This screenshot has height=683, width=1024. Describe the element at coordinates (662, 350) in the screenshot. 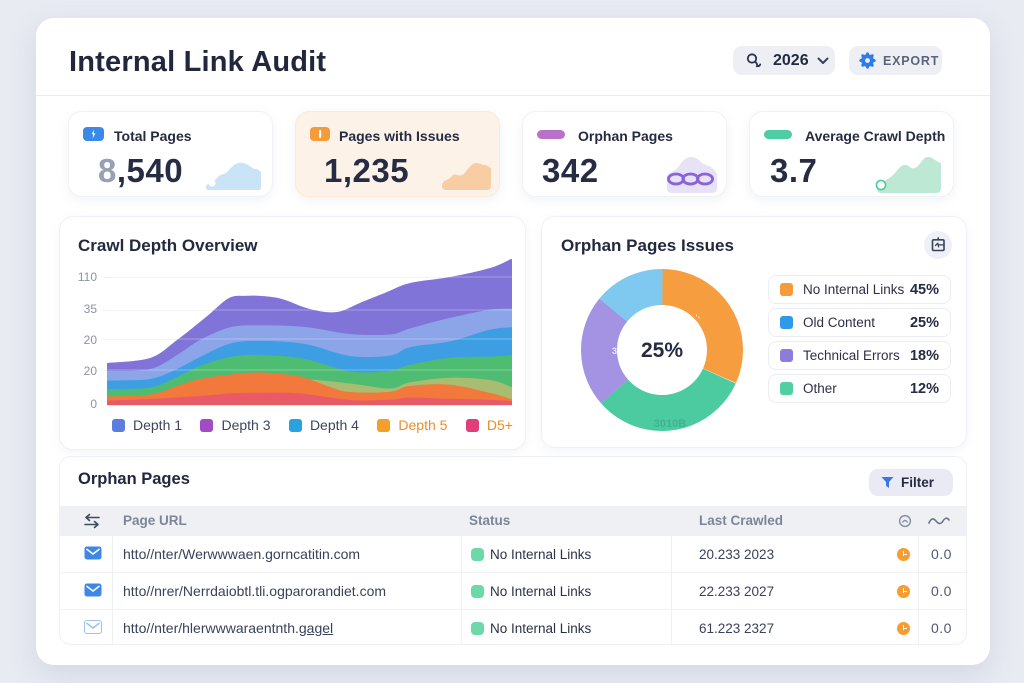

I see `svg-text: 25%` at that location.